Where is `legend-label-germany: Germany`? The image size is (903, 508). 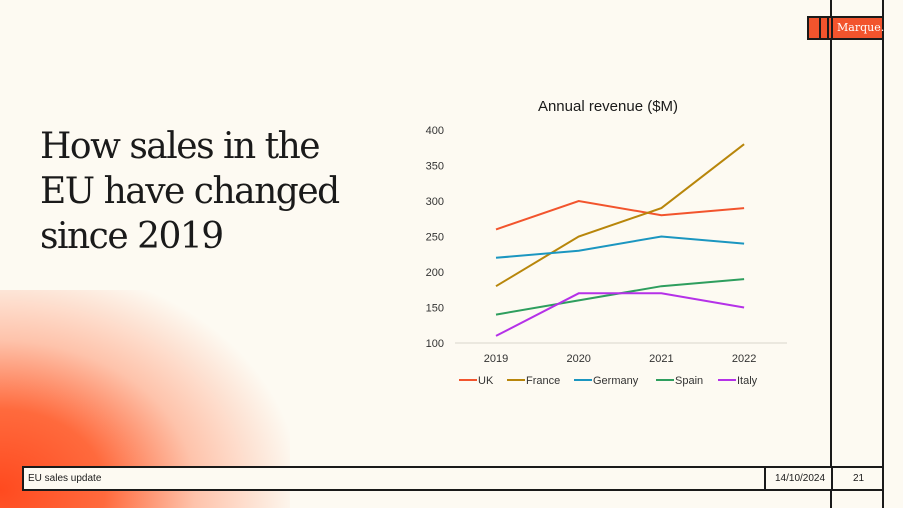
legend-label-germany: Germany is located at coordinates (616, 381).